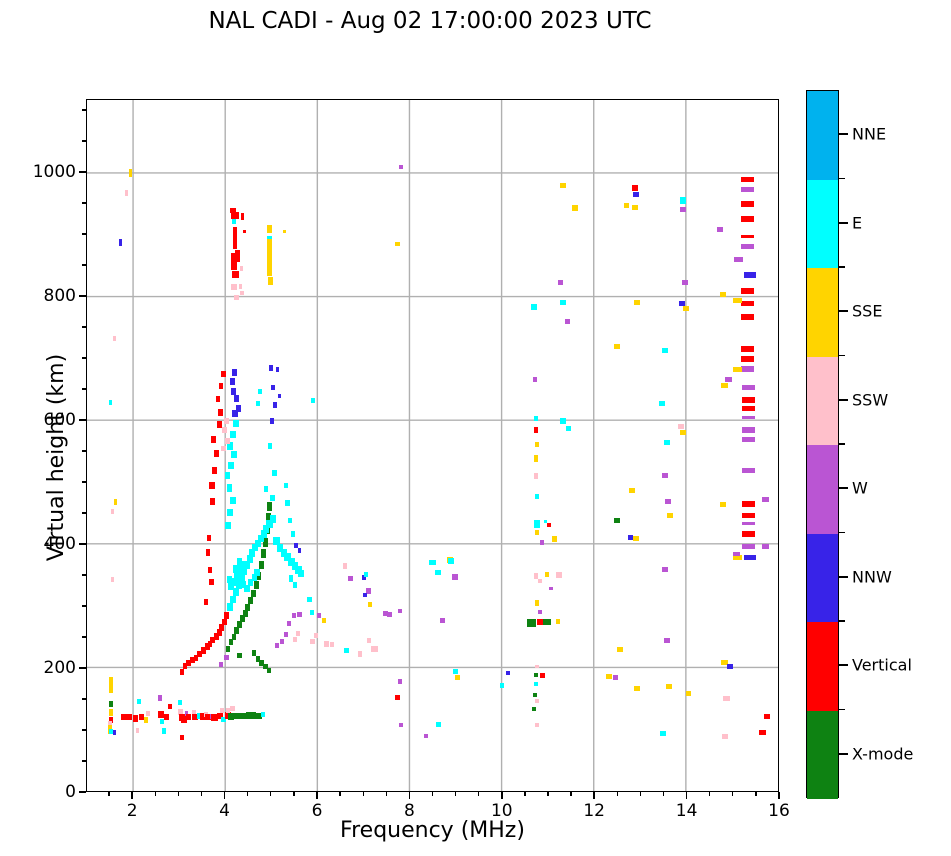 The image size is (951, 856). Describe the element at coordinates (843, 399) in the screenshot. I see `colorbar-tick` at that location.